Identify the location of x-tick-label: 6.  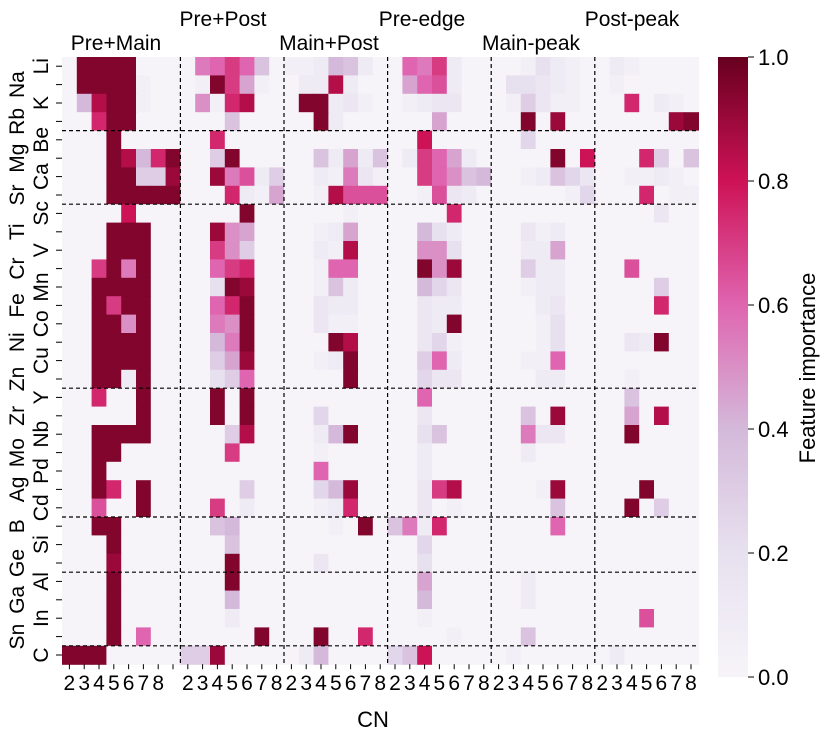
(454, 683).